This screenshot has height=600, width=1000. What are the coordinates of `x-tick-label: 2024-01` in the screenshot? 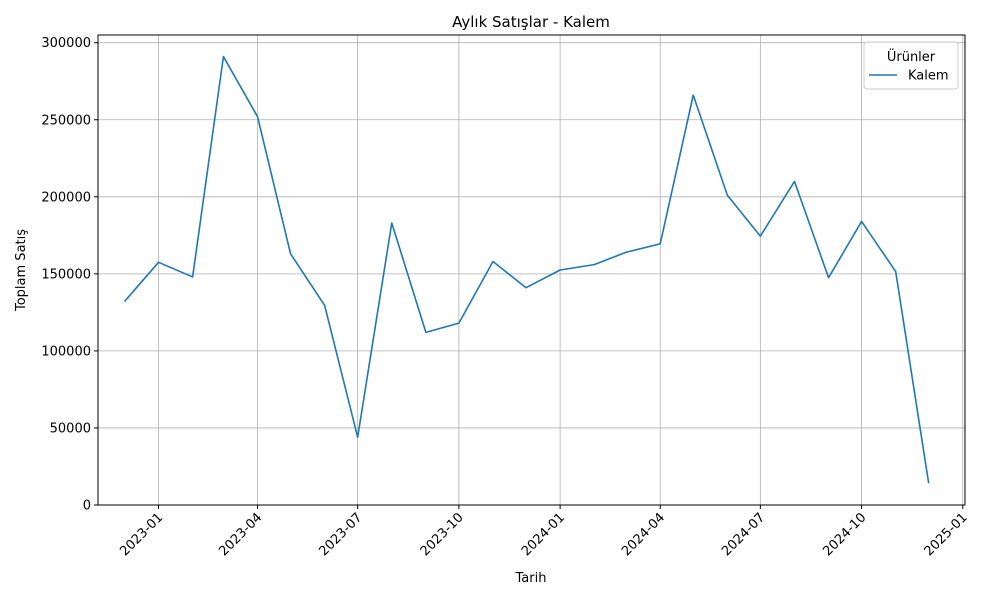 It's located at (543, 534).